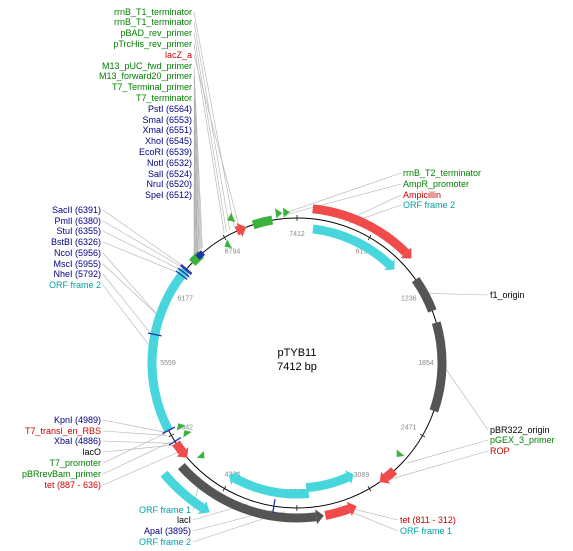 This screenshot has height=551, width=573. What do you see at coordinates (200, 255) in the screenshot?
I see `mcs-box-arc` at bounding box center [200, 255].